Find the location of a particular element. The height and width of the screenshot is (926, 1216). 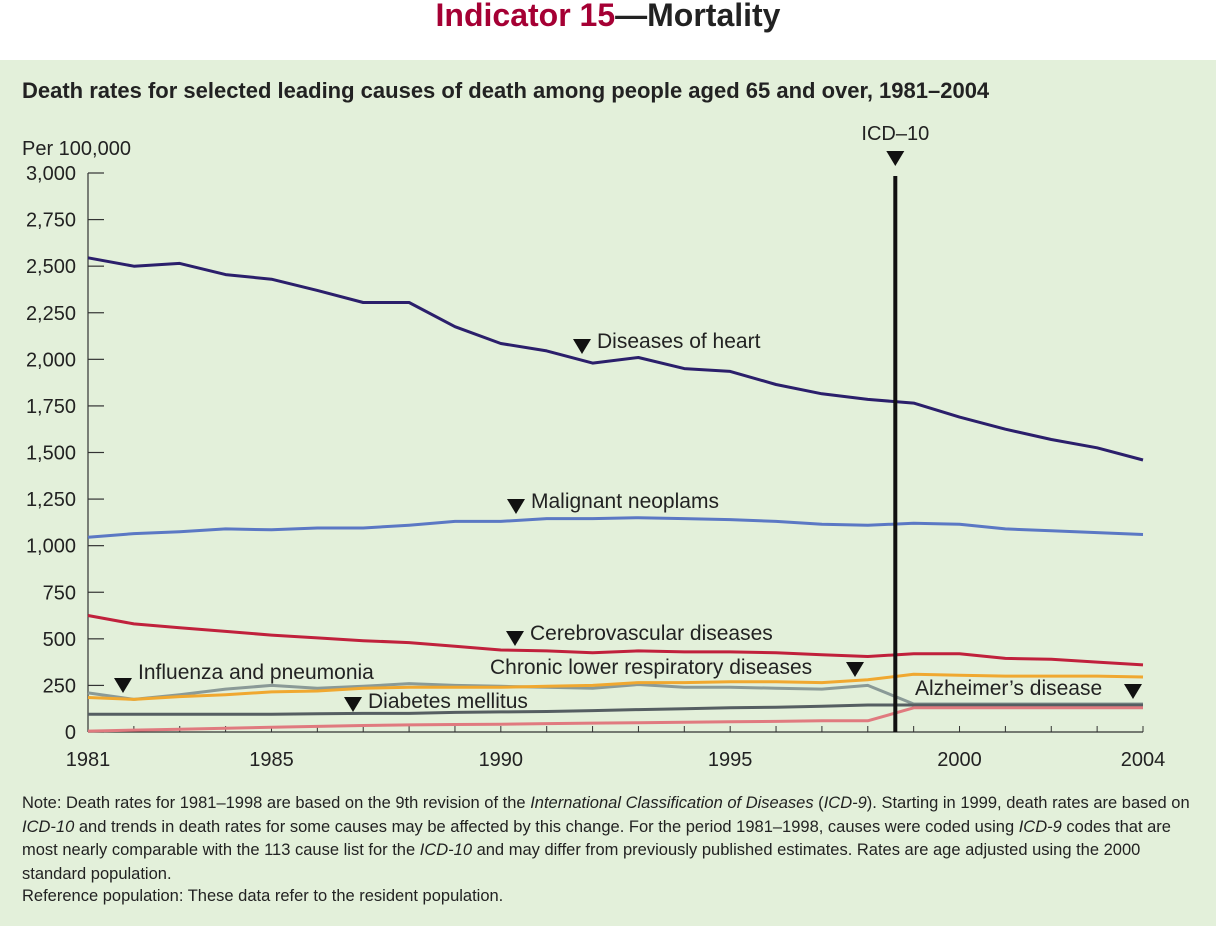

x-tick-label: 1981 is located at coordinates (88, 760).